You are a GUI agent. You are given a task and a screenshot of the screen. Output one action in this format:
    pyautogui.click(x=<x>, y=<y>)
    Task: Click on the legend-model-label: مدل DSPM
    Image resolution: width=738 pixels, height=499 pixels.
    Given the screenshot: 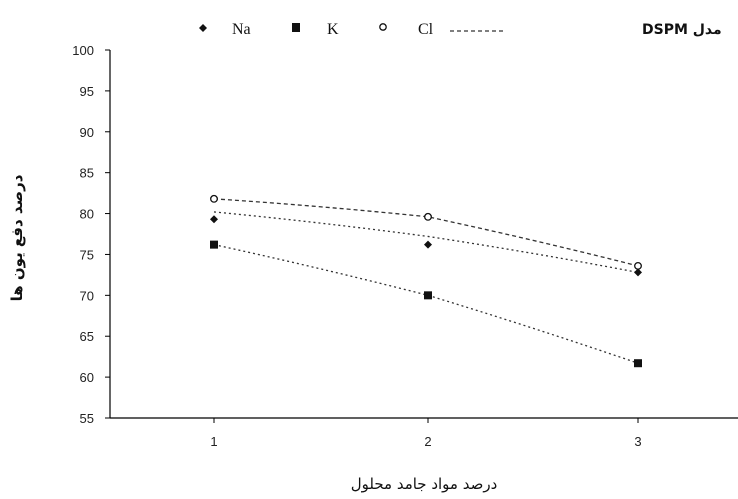 What is the action you would take?
    pyautogui.click(x=682, y=30)
    